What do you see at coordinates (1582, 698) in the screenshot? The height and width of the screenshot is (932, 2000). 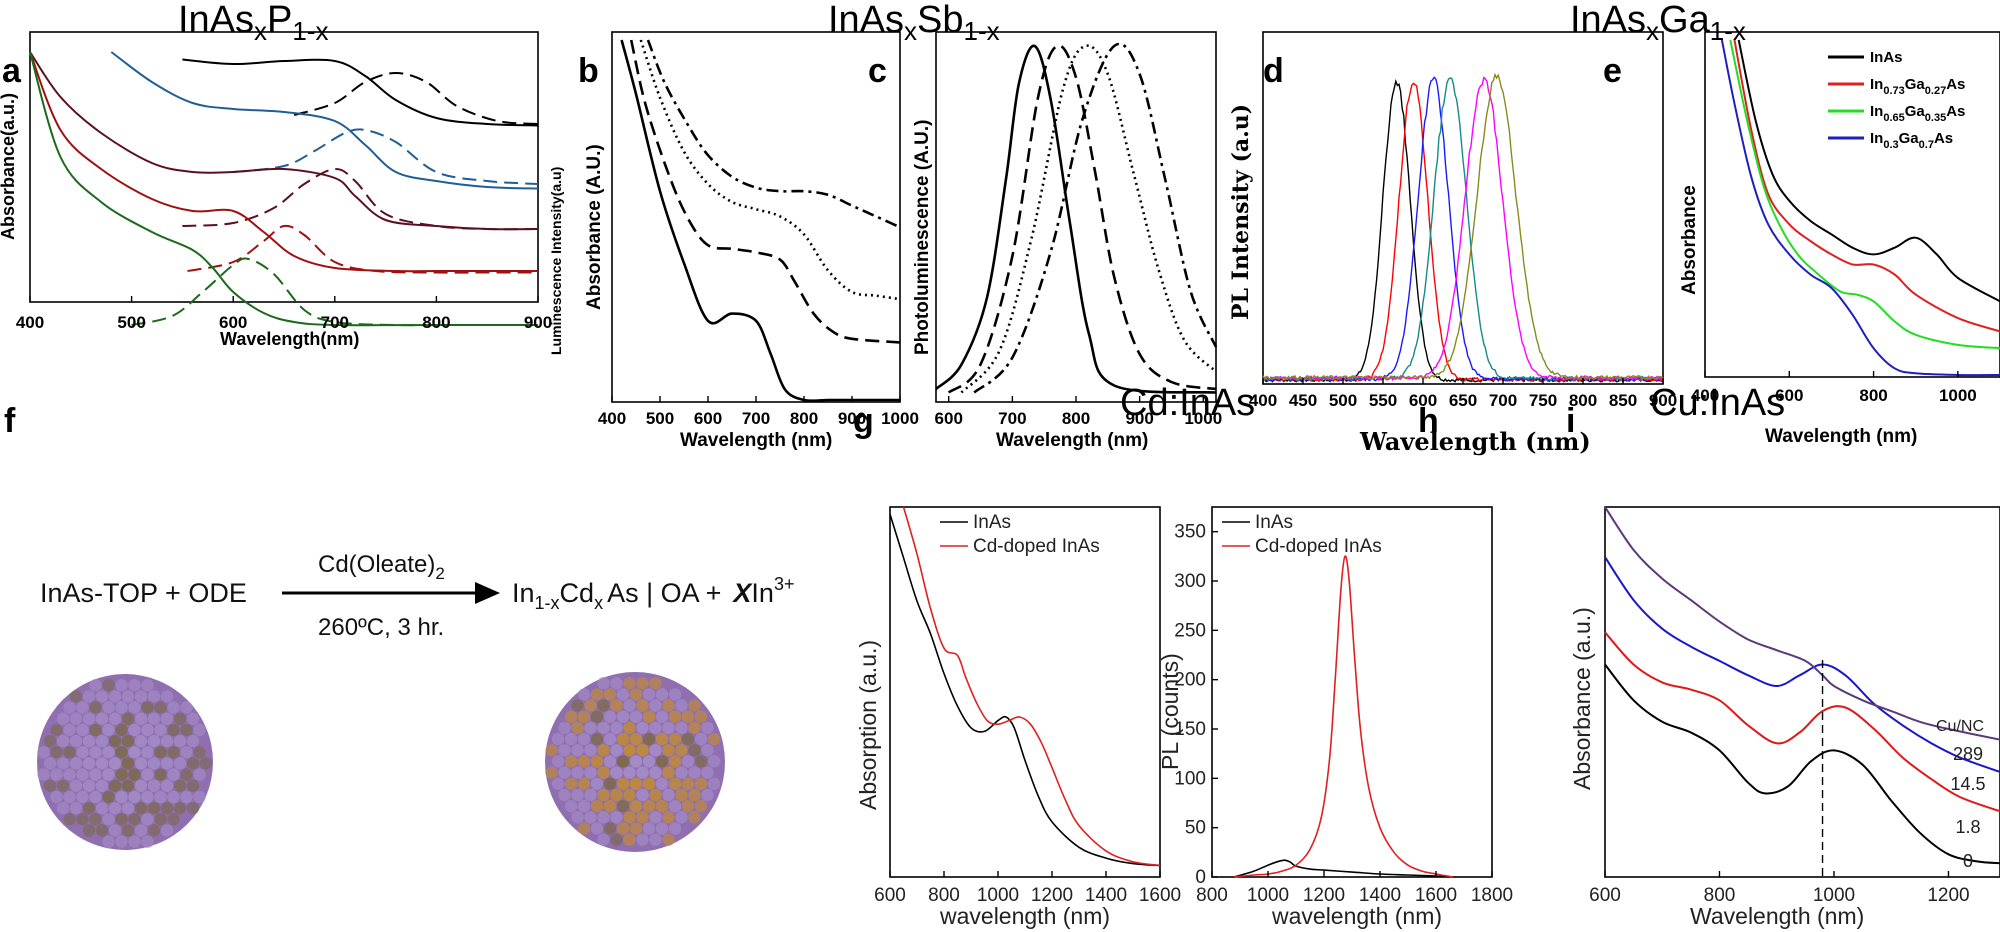 I see `panel-i-ylabel: Absorbance (a.u.)` at bounding box center [1582, 698].